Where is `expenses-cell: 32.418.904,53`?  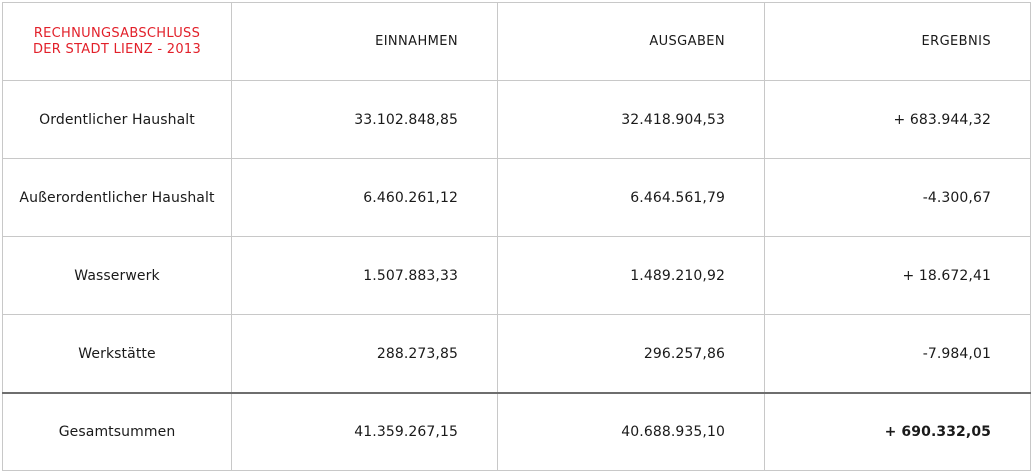 expenses-cell: 32.418.904,53 is located at coordinates (631, 119).